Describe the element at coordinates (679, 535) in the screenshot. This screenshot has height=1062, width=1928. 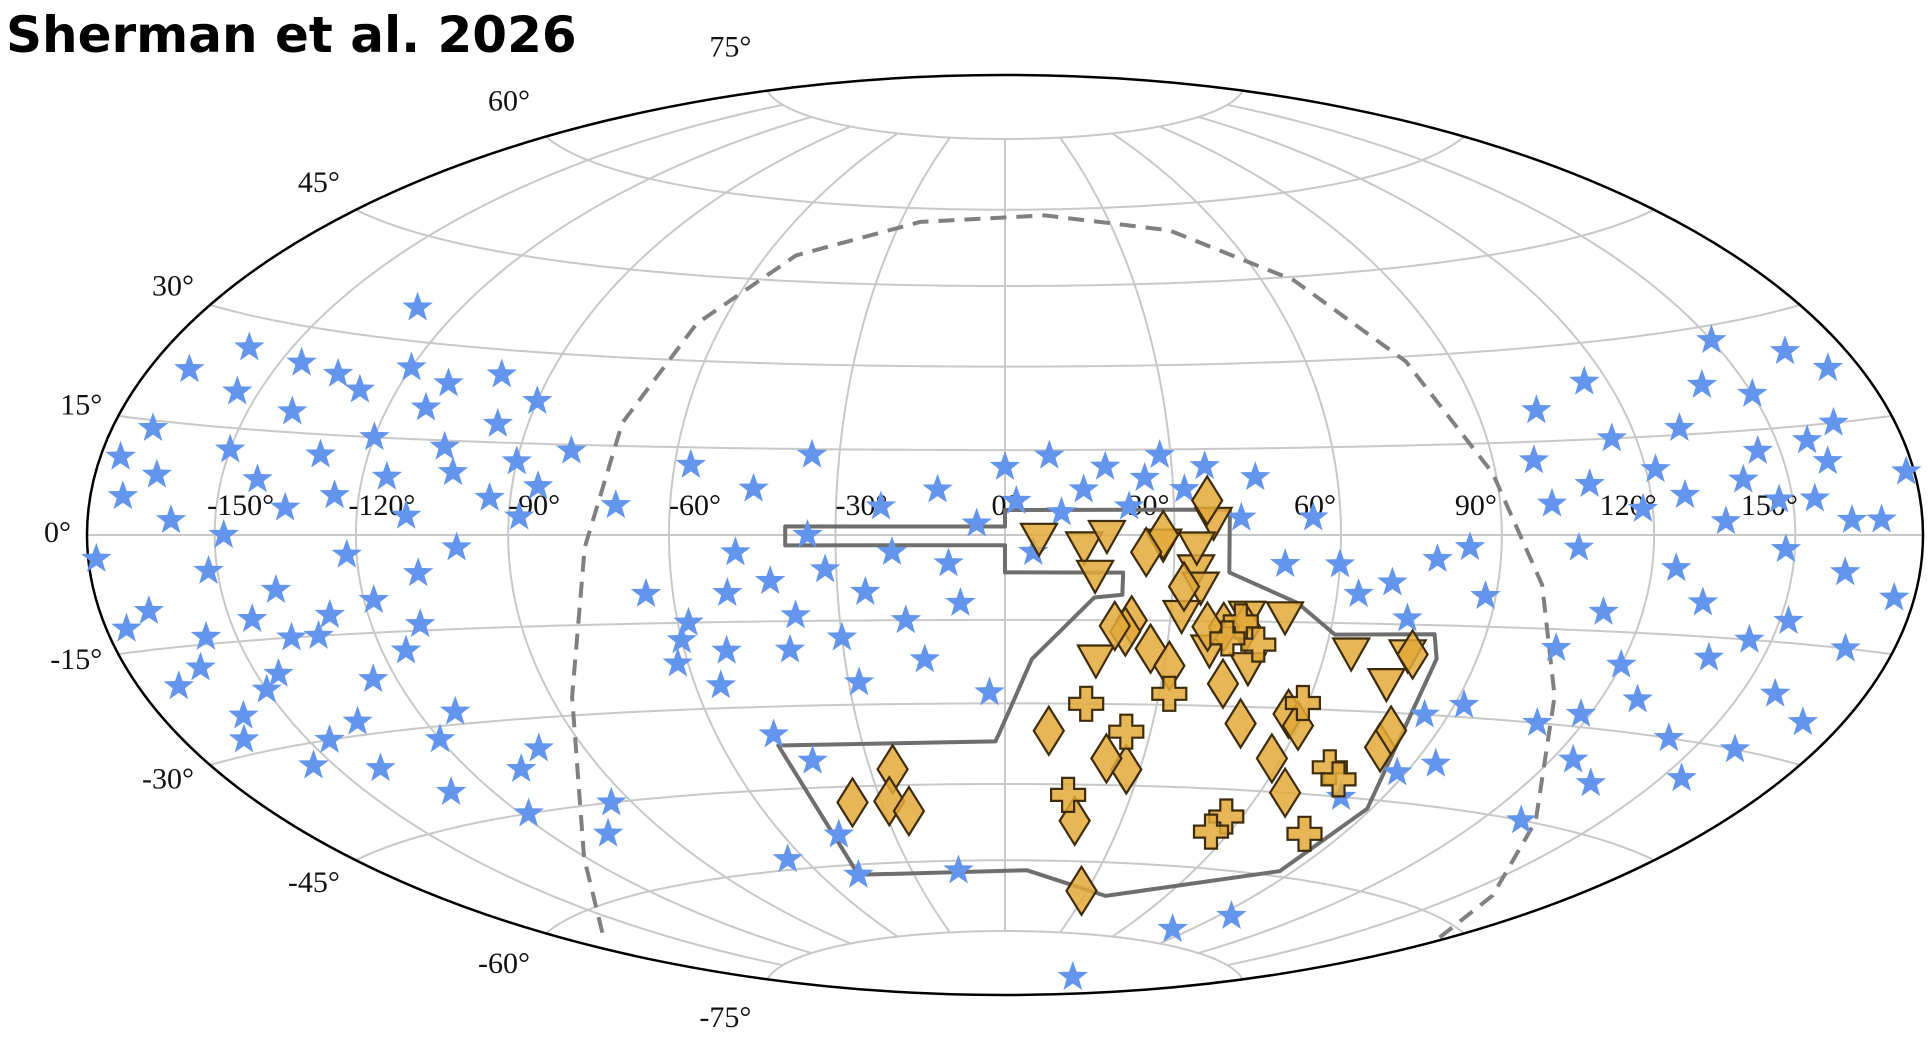
I see `grid-line` at that location.